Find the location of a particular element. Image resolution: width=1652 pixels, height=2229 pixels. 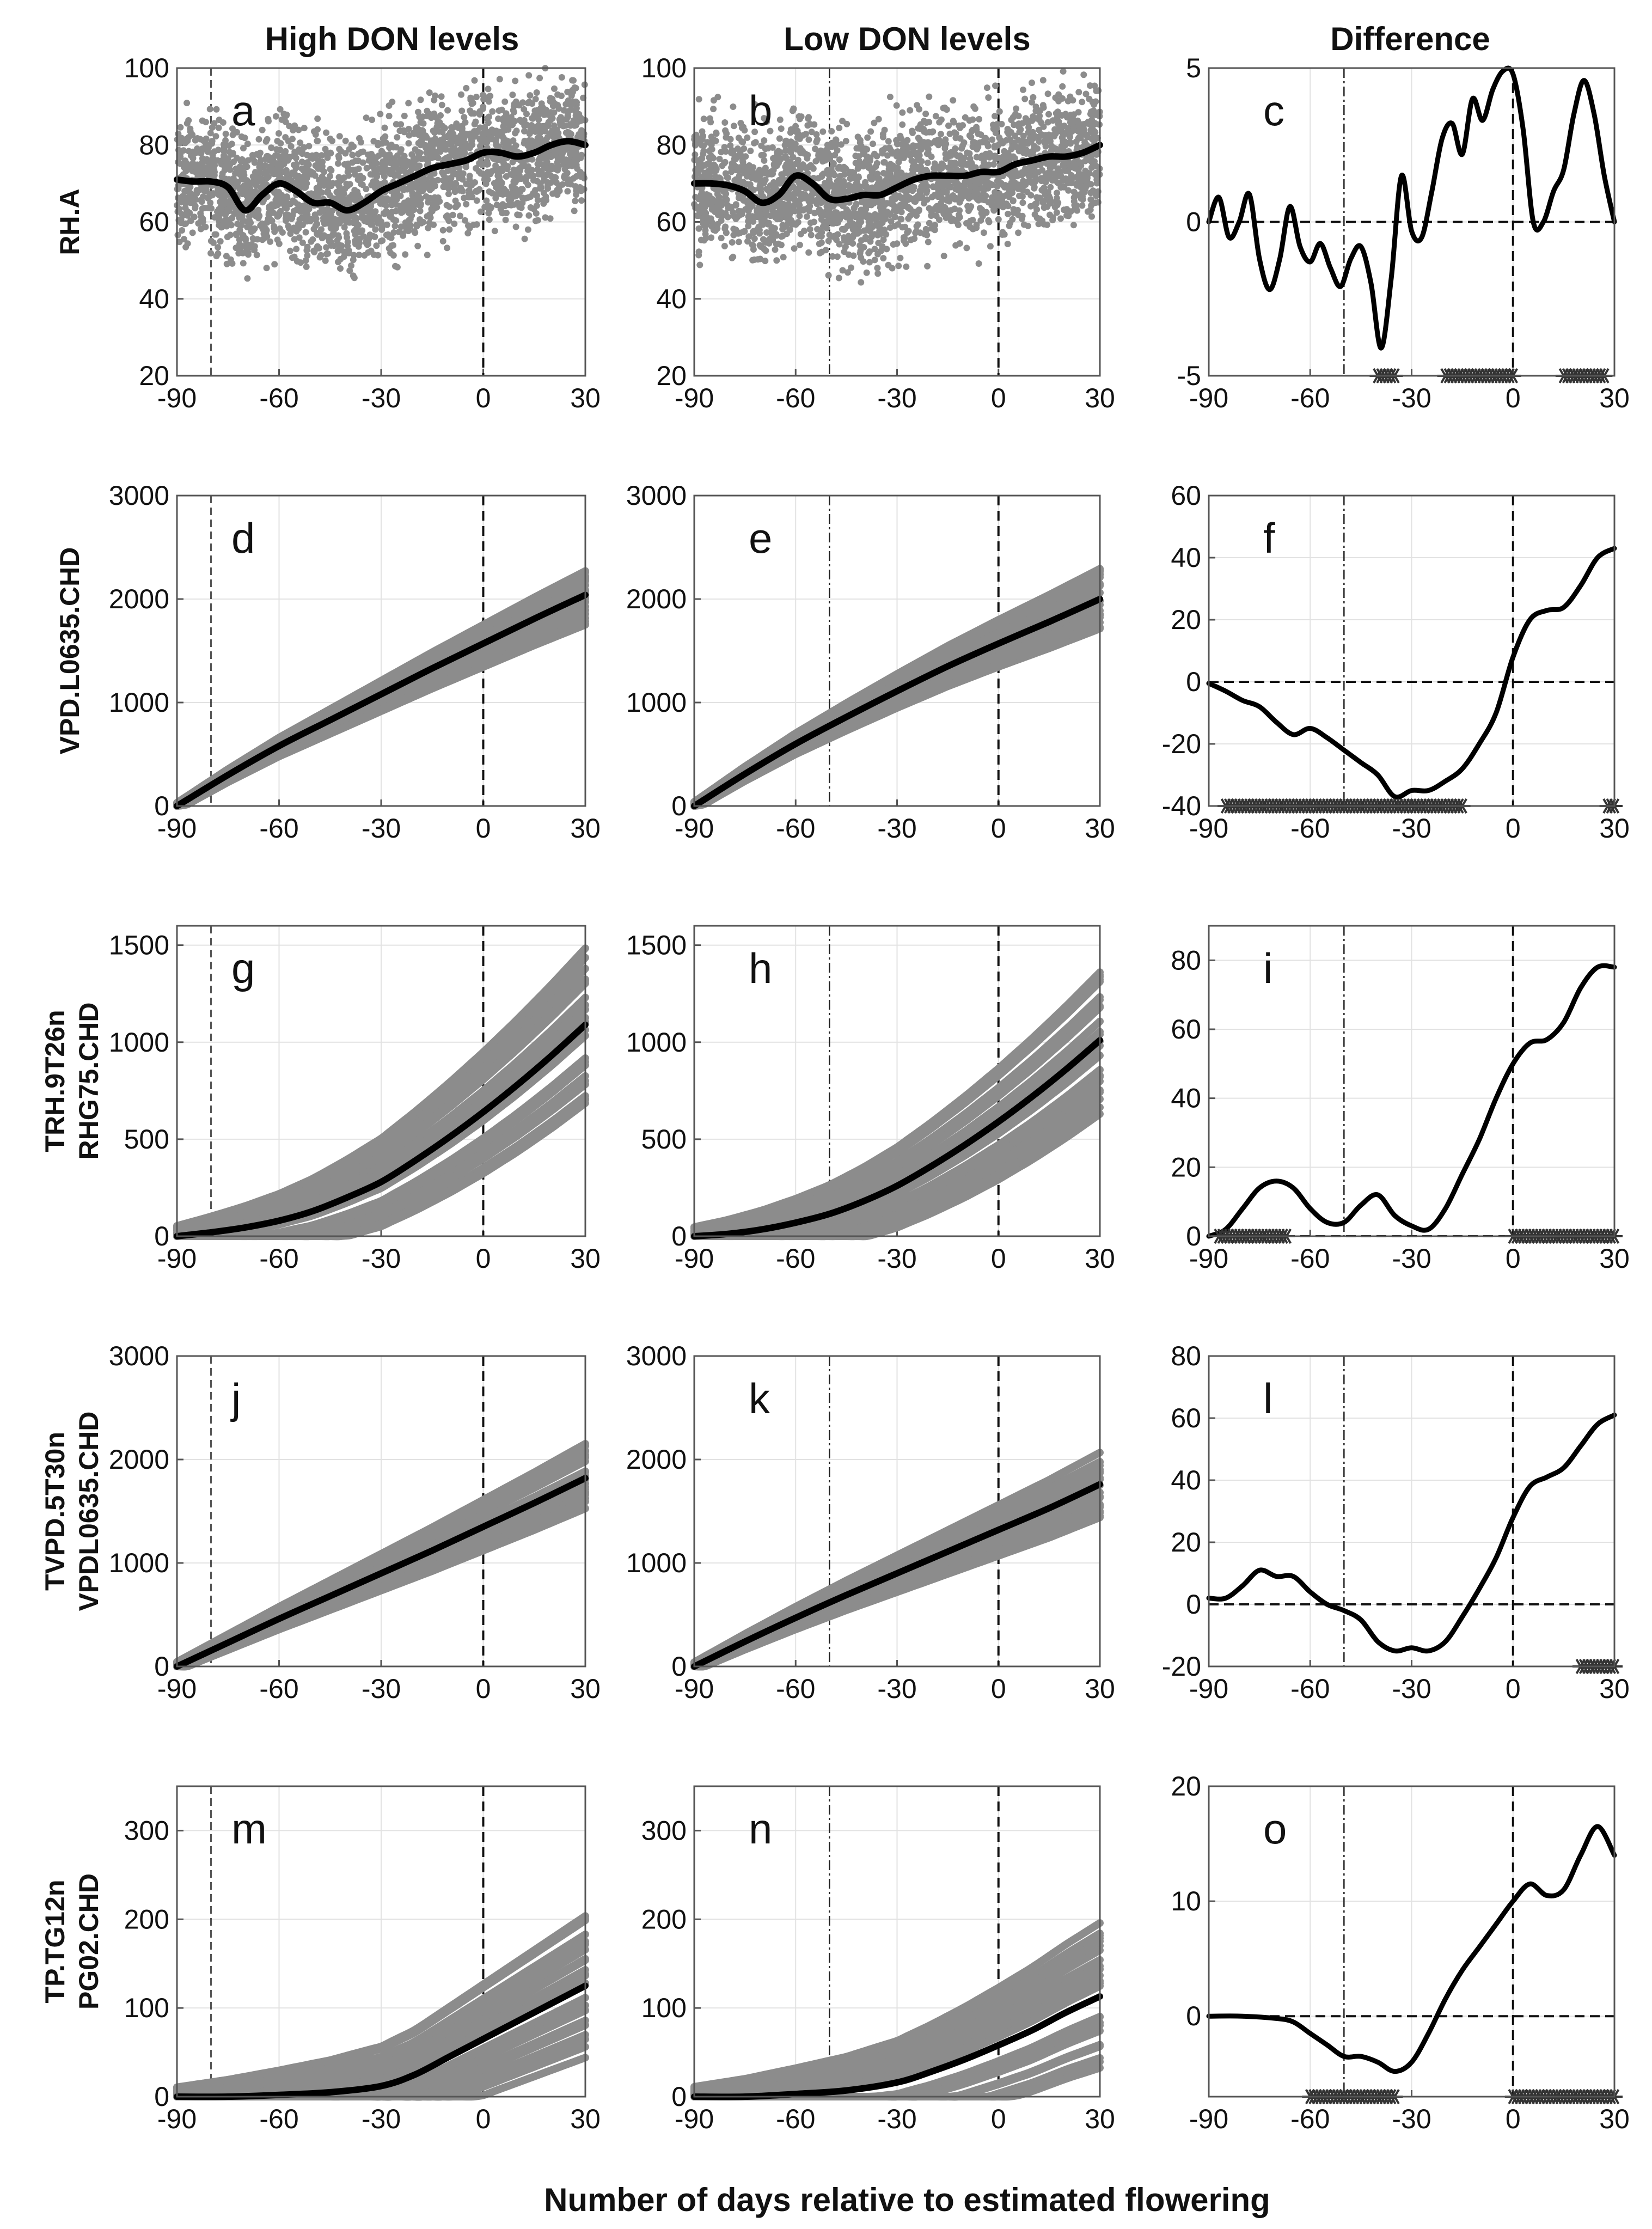

x-tick-label: -90 is located at coordinates (177, 398).